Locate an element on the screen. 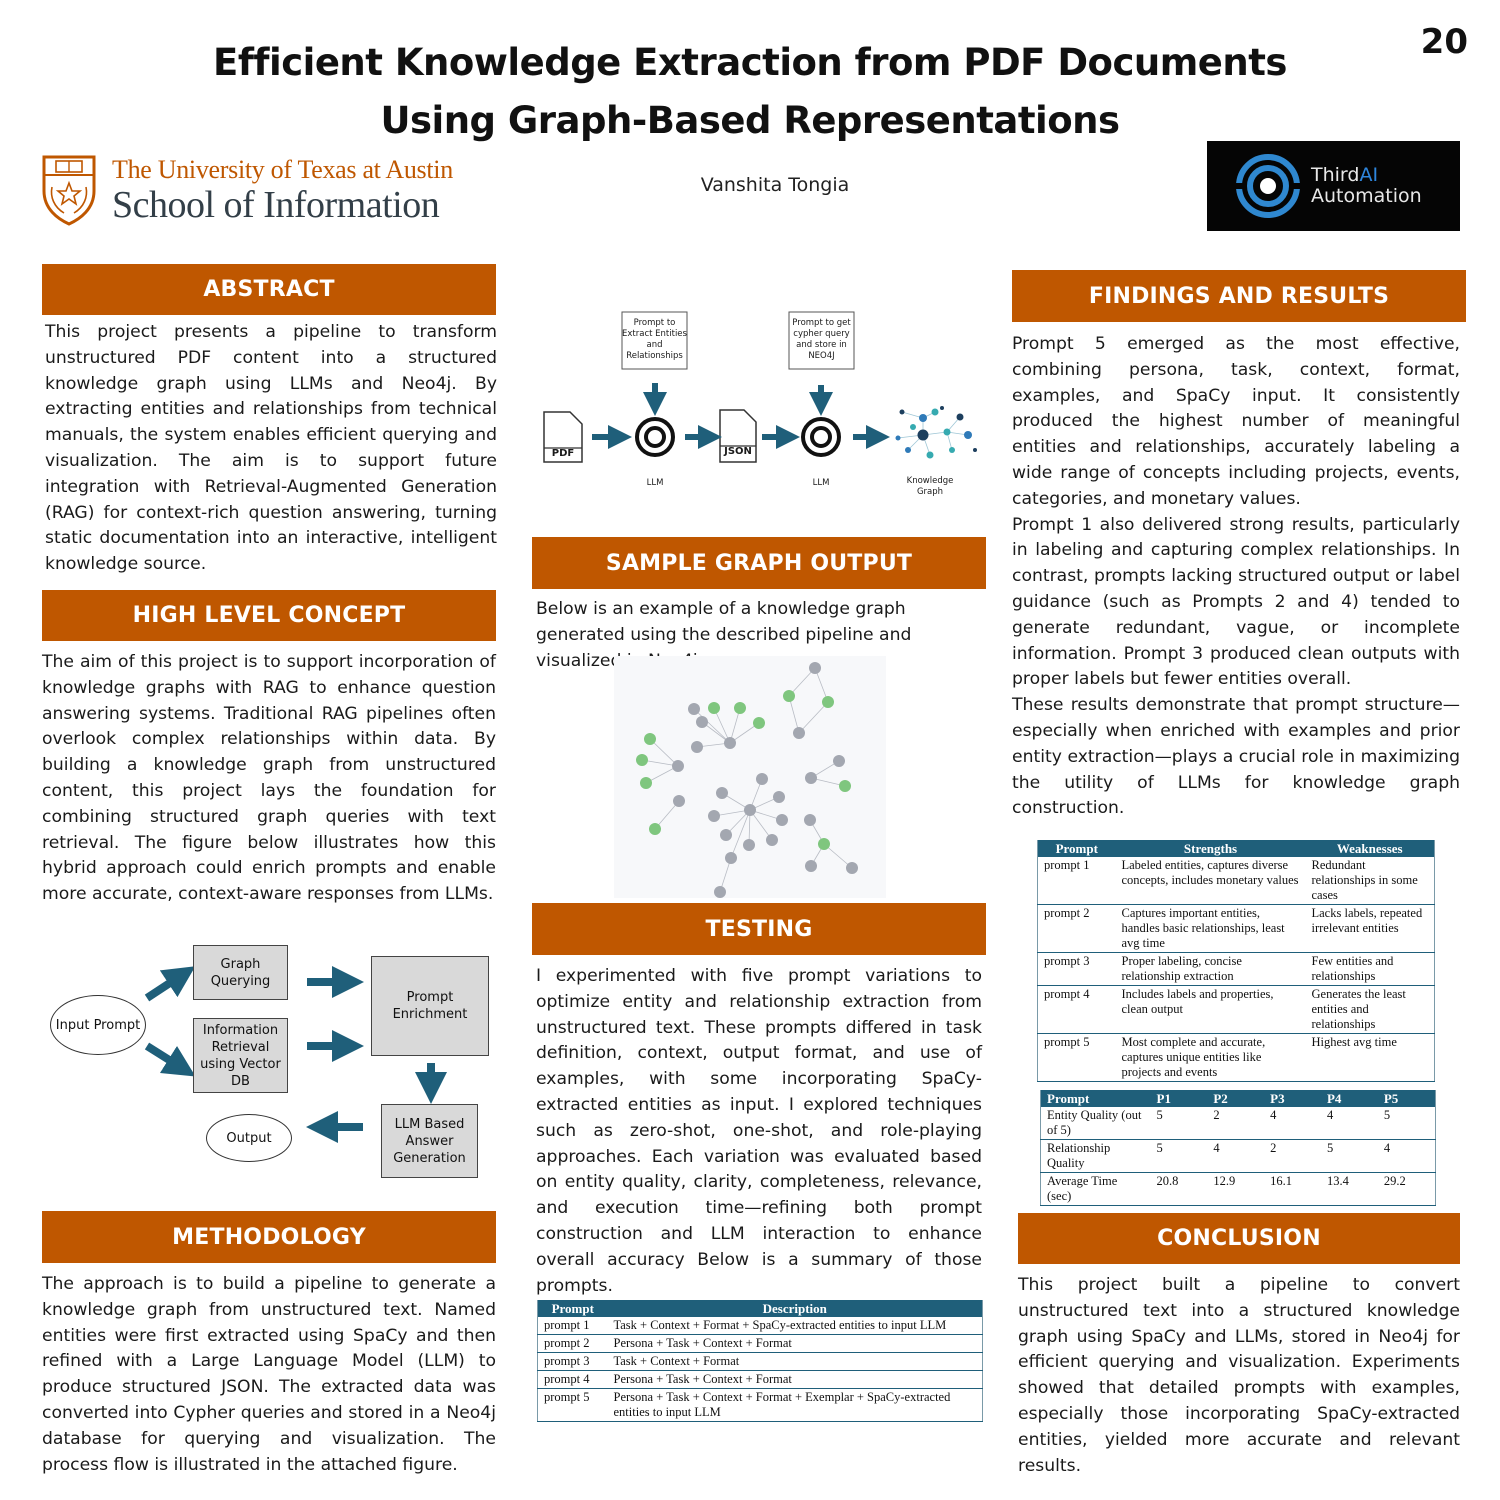 This screenshot has height=1500, width=1500. school-name: School of Information is located at coordinates (276, 205).